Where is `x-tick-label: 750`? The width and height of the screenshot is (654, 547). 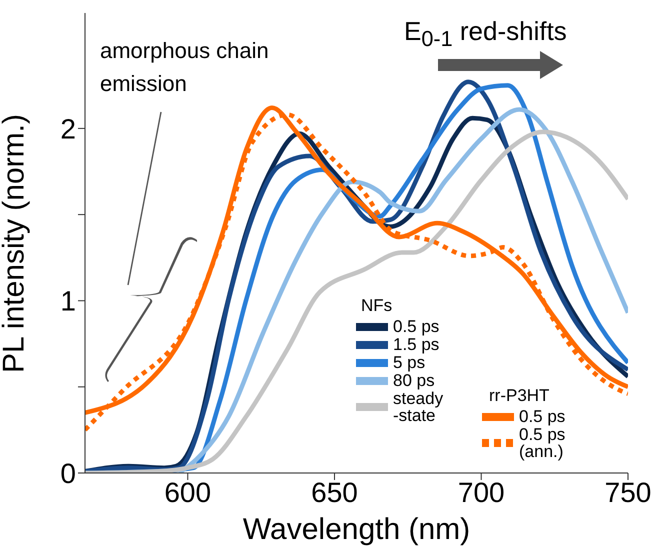
x-tick-label: 750 is located at coordinates (628, 492).